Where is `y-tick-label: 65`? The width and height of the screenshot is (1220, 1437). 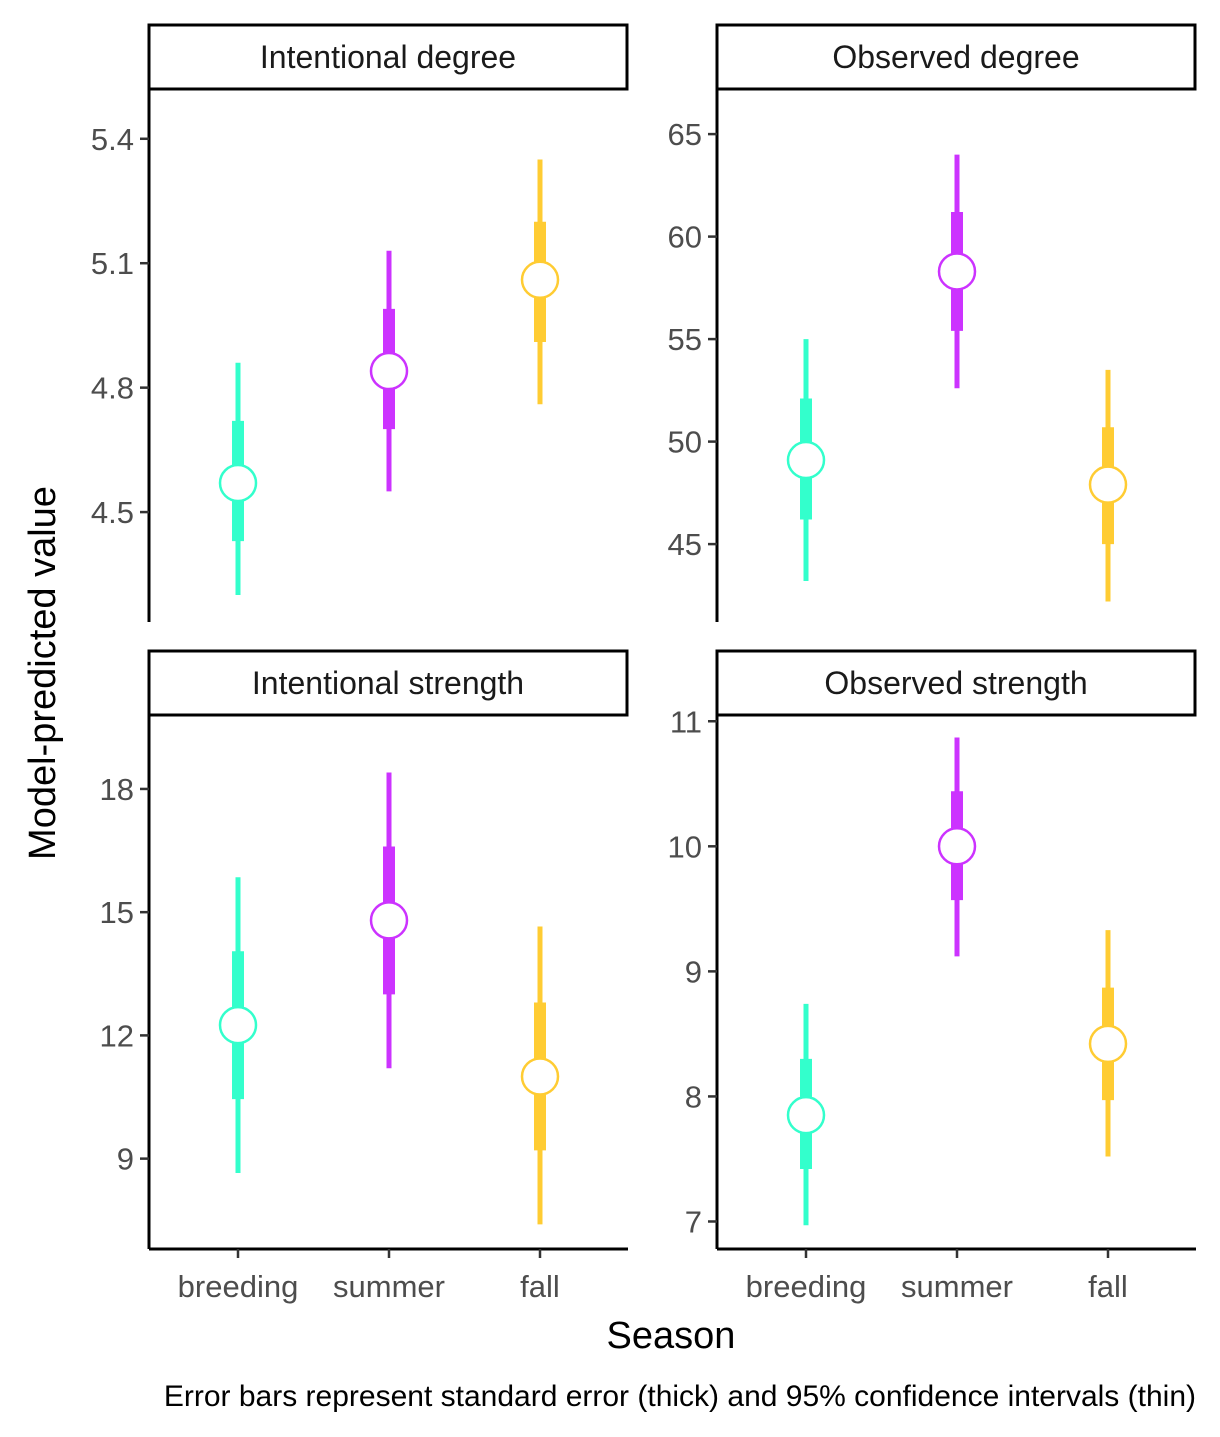 y-tick-label: 65 is located at coordinates (685, 134).